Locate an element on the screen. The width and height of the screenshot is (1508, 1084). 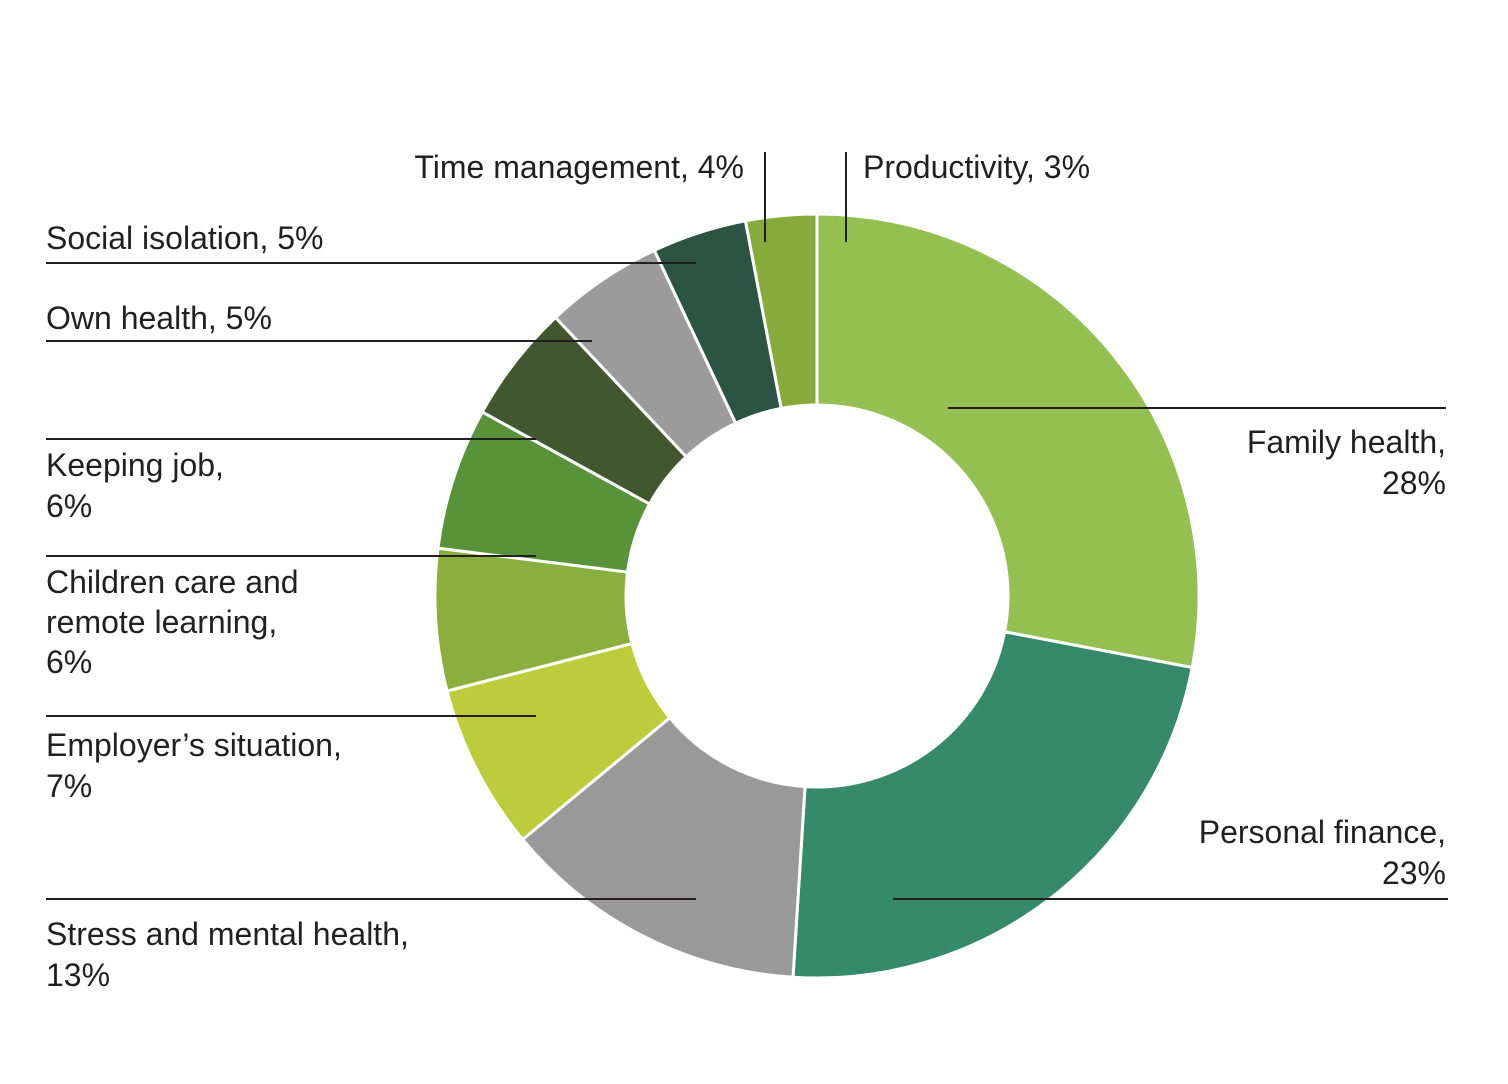
slice-label-time-management: Time management, 4% is located at coordinates (579, 167).